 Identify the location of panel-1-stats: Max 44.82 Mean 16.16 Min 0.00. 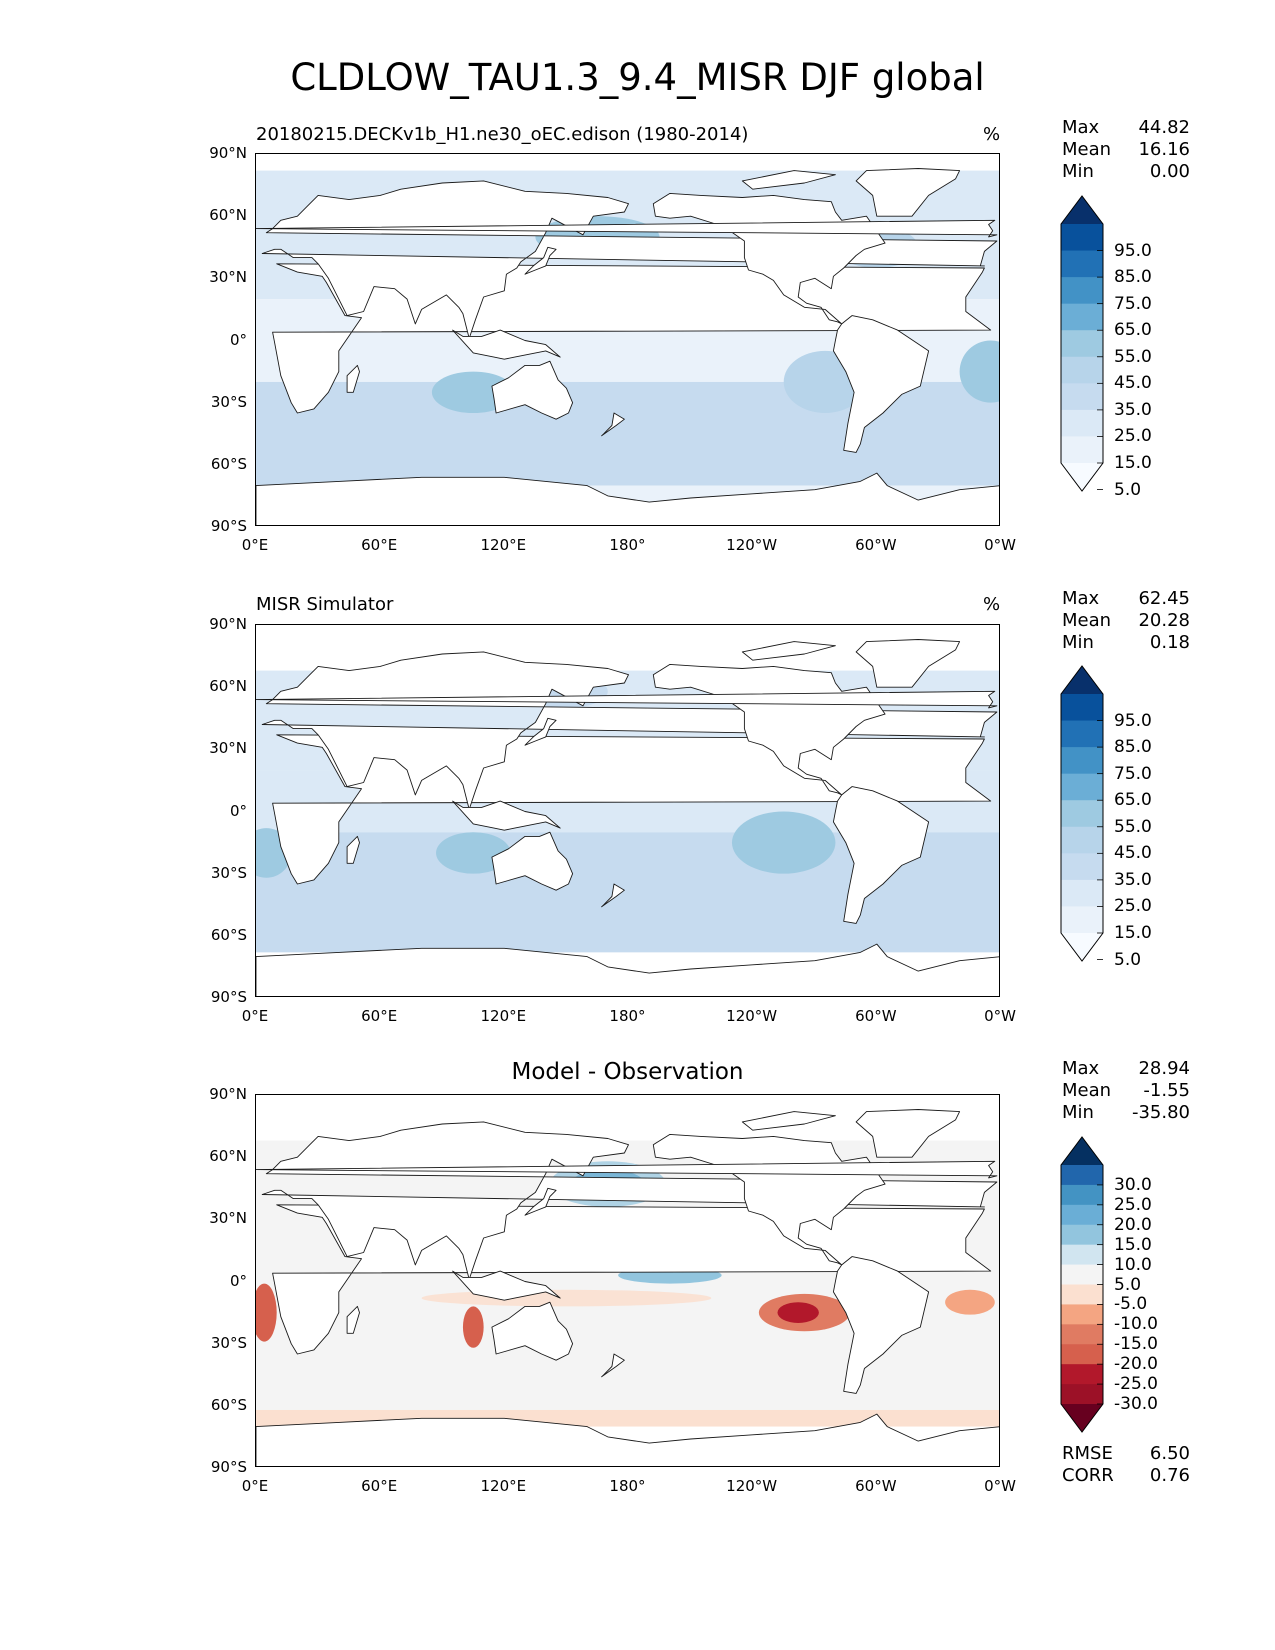
(1126, 150).